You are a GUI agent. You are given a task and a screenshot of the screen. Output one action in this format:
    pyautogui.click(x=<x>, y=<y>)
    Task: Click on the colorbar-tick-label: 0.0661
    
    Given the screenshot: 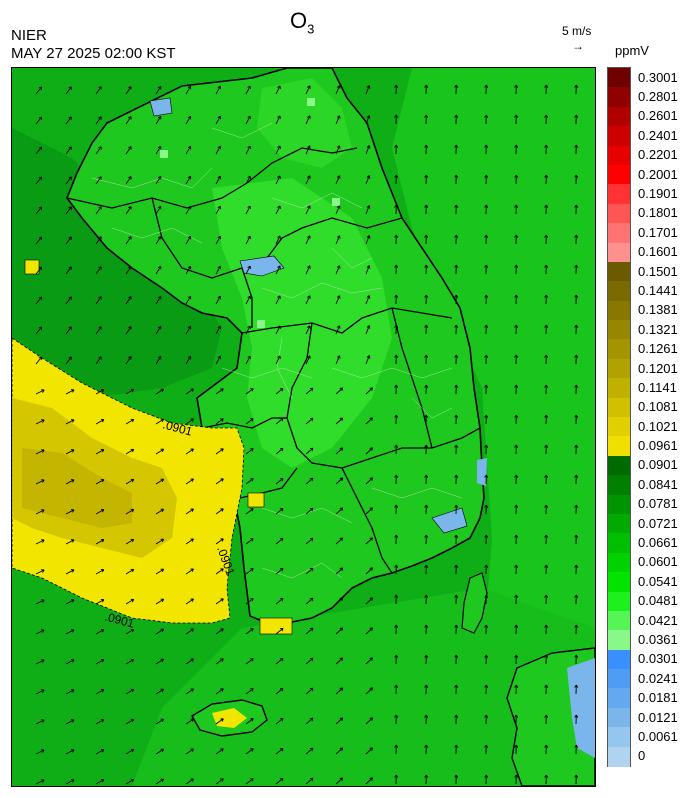 What is the action you would take?
    pyautogui.click(x=658, y=543)
    